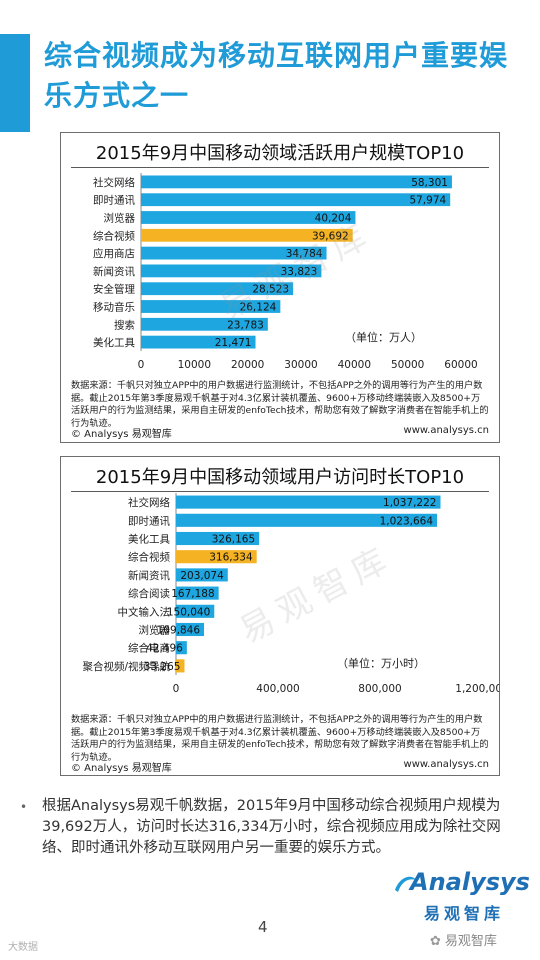  Describe the element at coordinates (15, 83) in the screenshot. I see `title-accent-bar` at that location.